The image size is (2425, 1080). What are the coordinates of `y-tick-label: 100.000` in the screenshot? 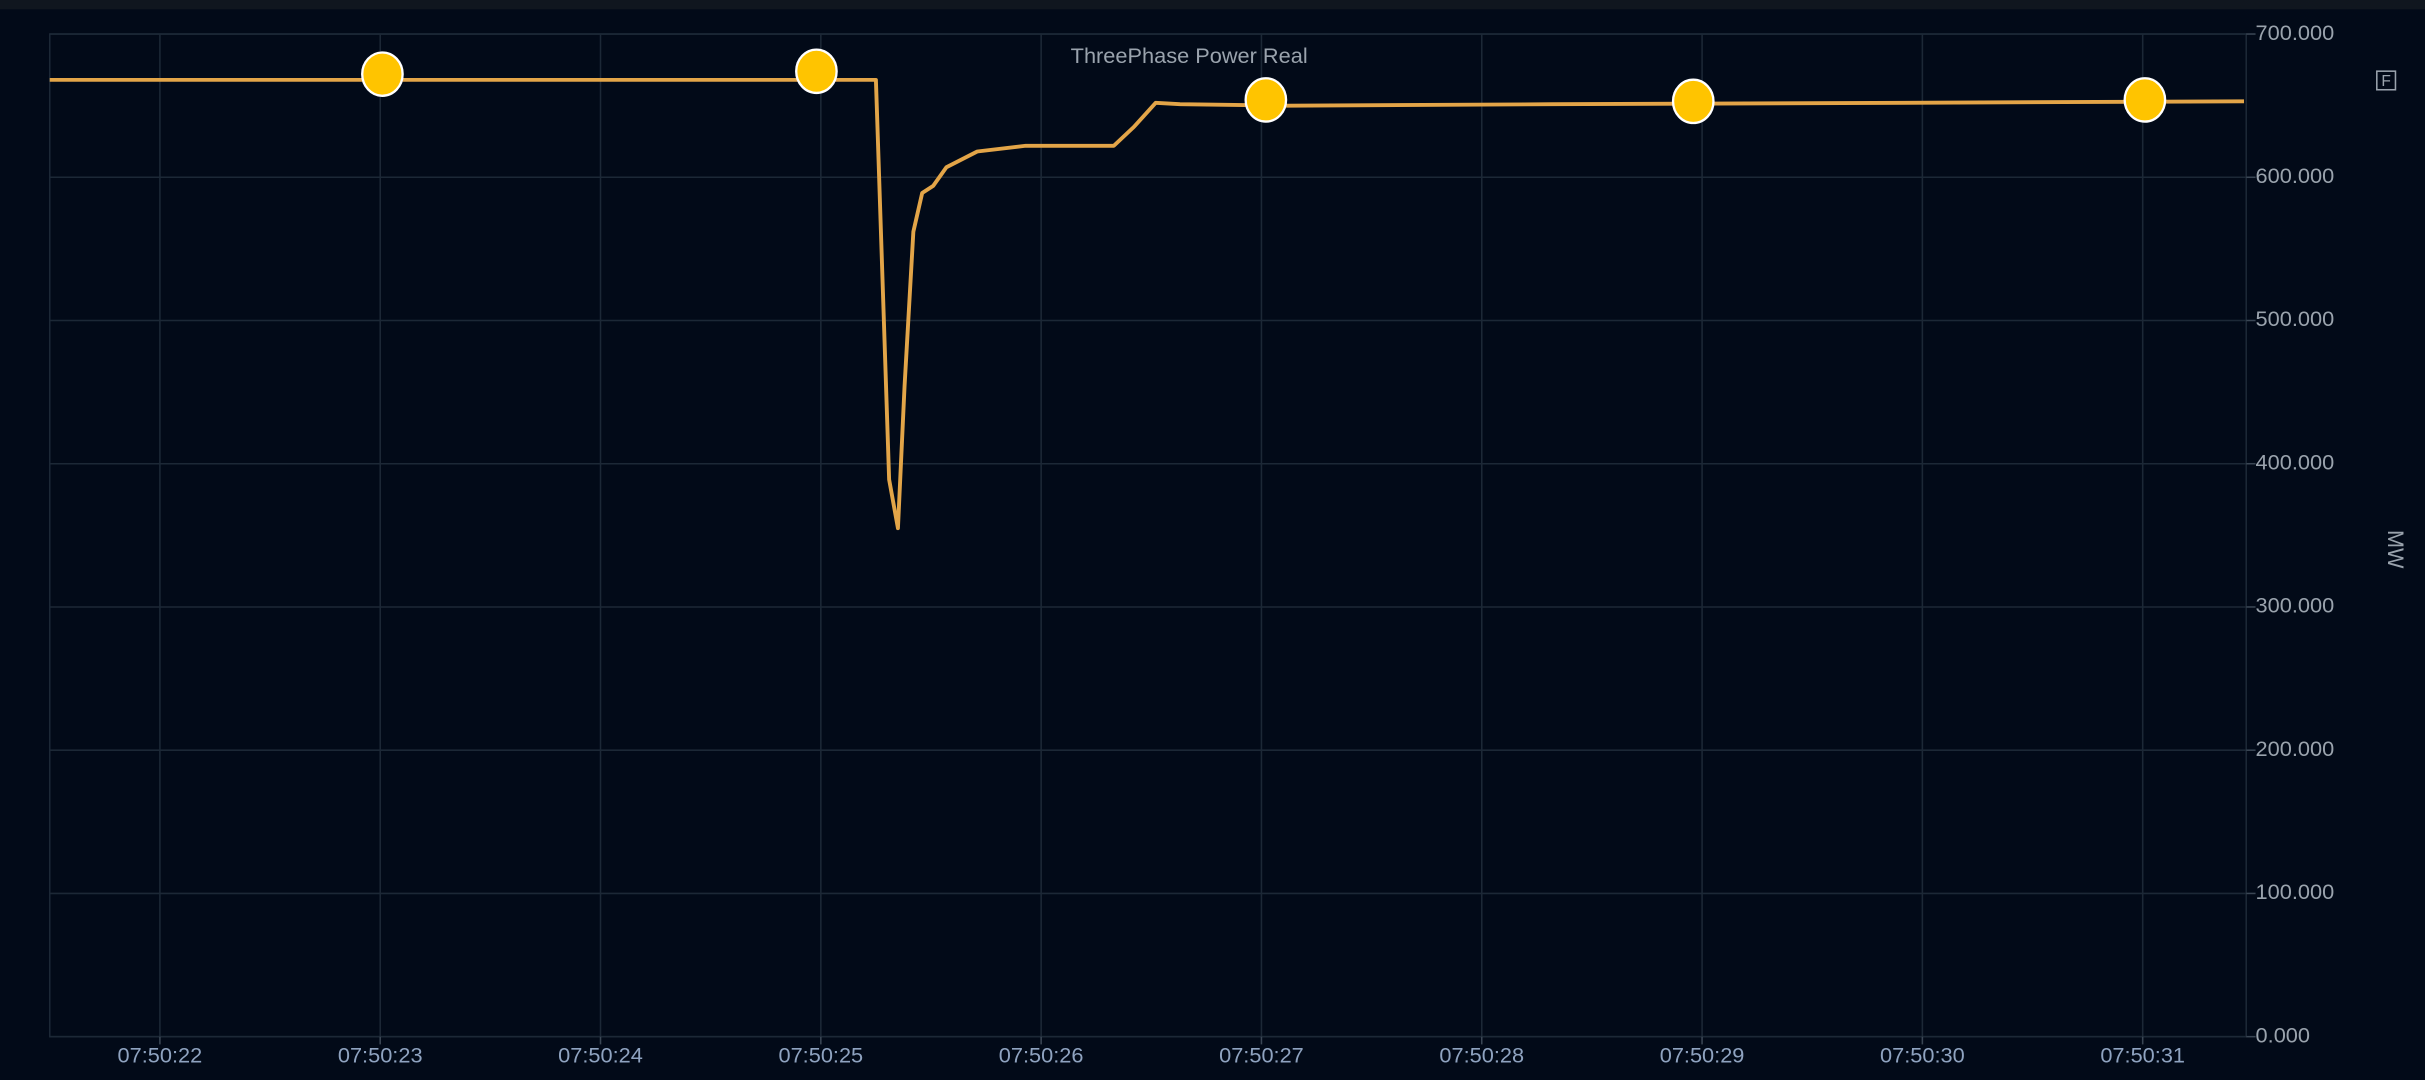 It's located at (2295, 891).